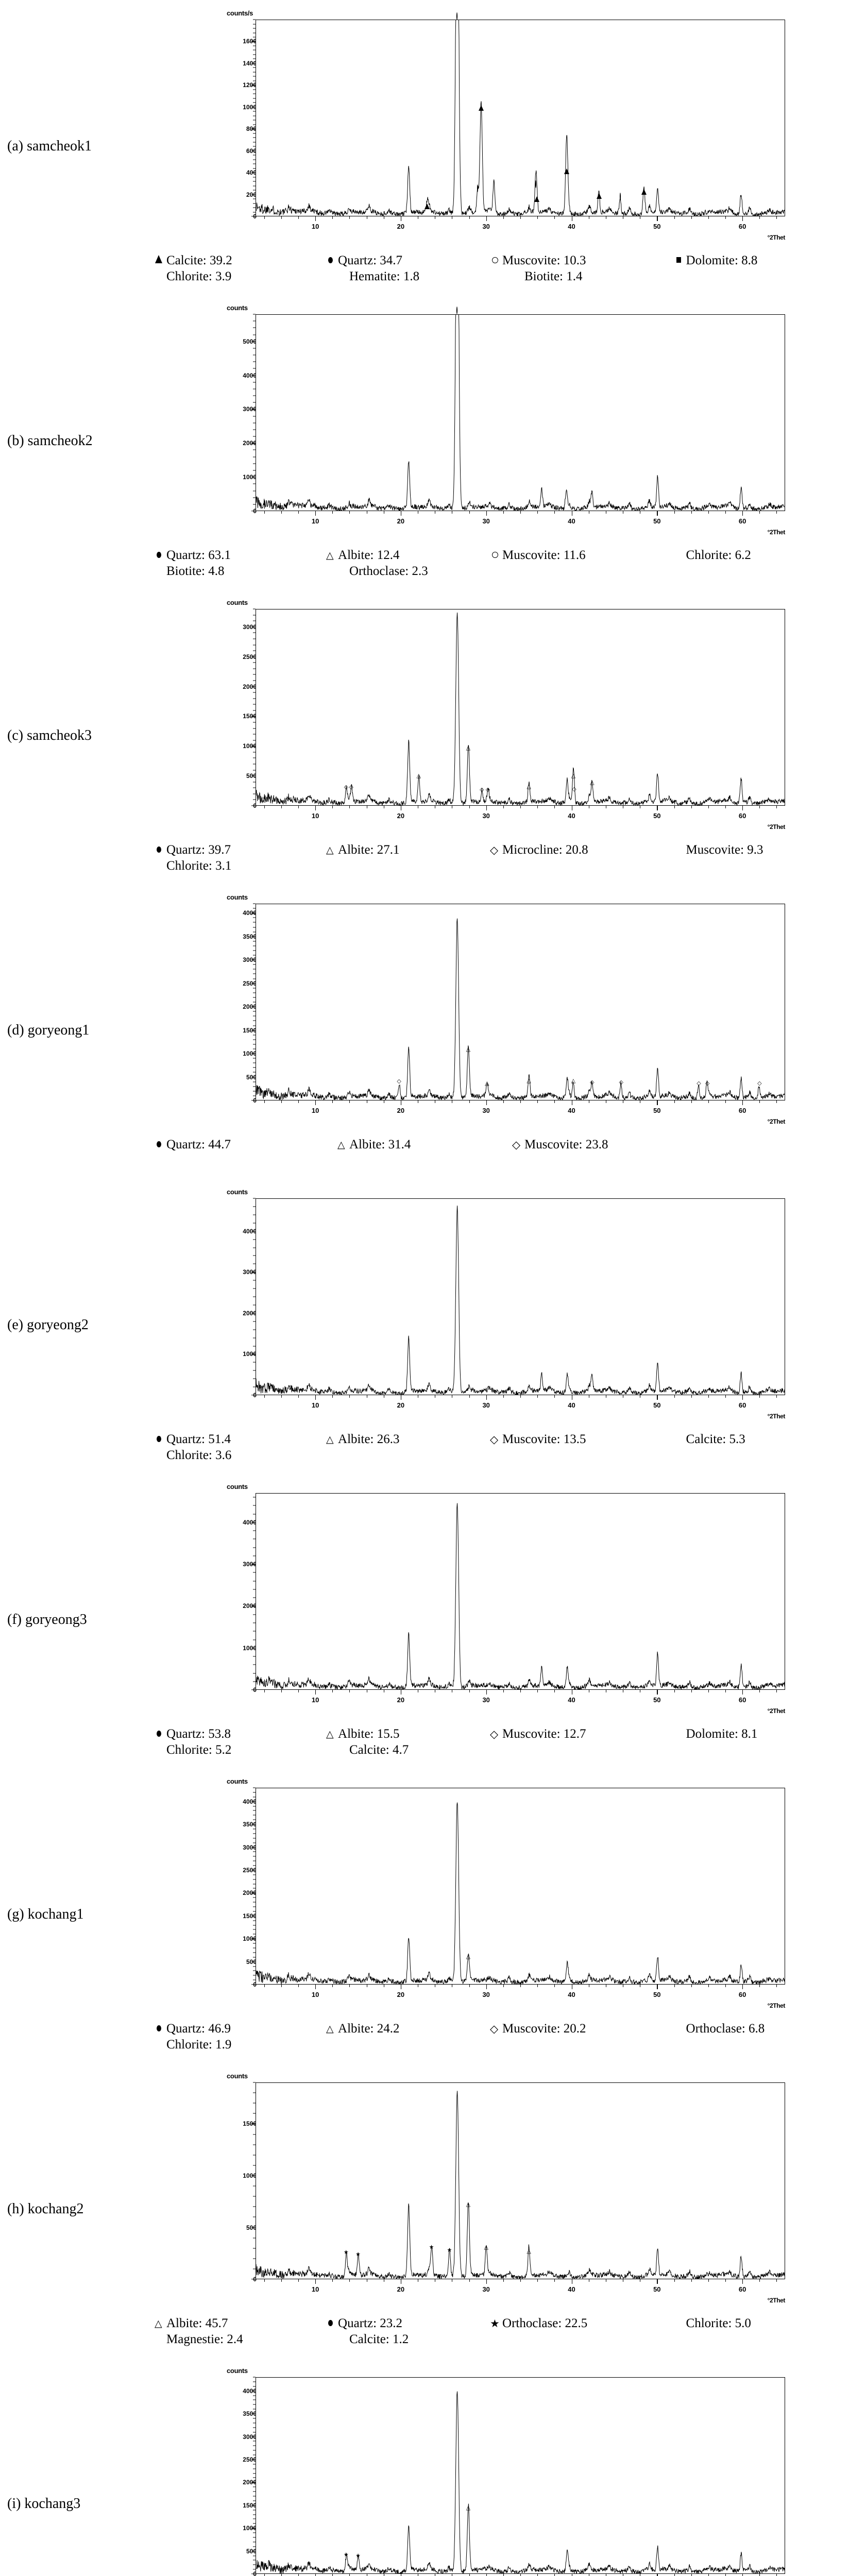 Image resolution: width=849 pixels, height=2576 pixels. What do you see at coordinates (195, 571) in the screenshot?
I see `legend-label: Biotite: 4.8` at bounding box center [195, 571].